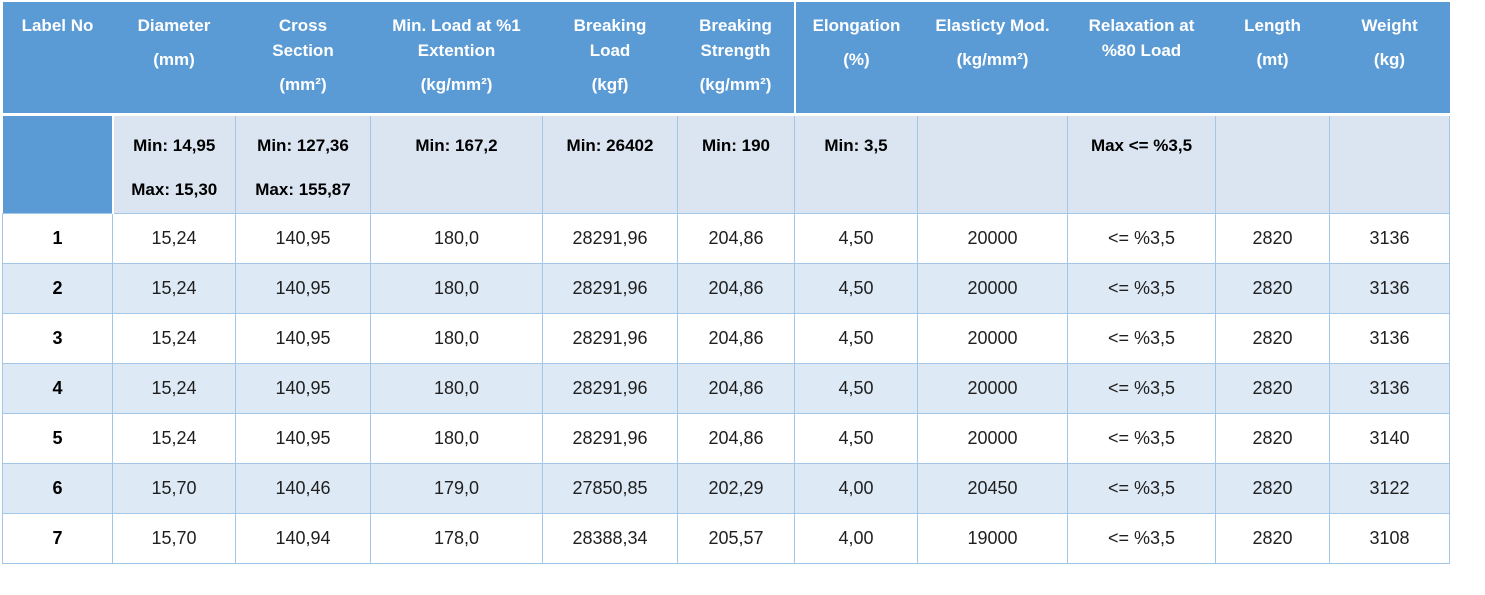 This screenshot has width=1485, height=595. Describe the element at coordinates (57, 438) in the screenshot. I see `row-label-cell: 5` at that location.